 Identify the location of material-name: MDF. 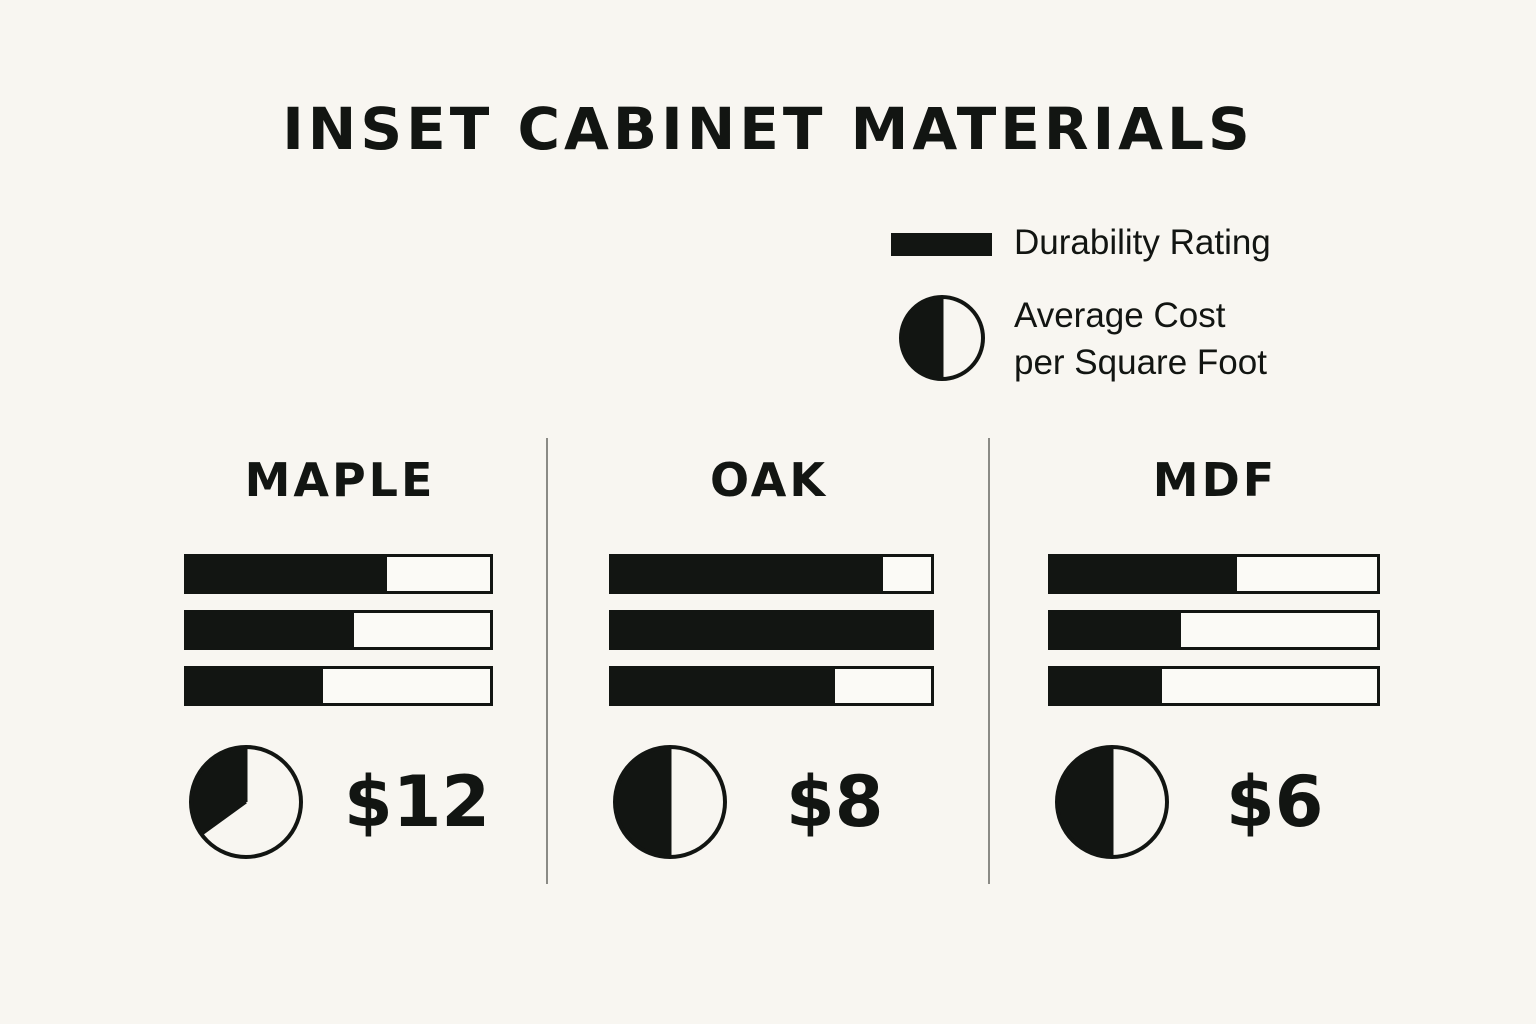
(1215, 480).